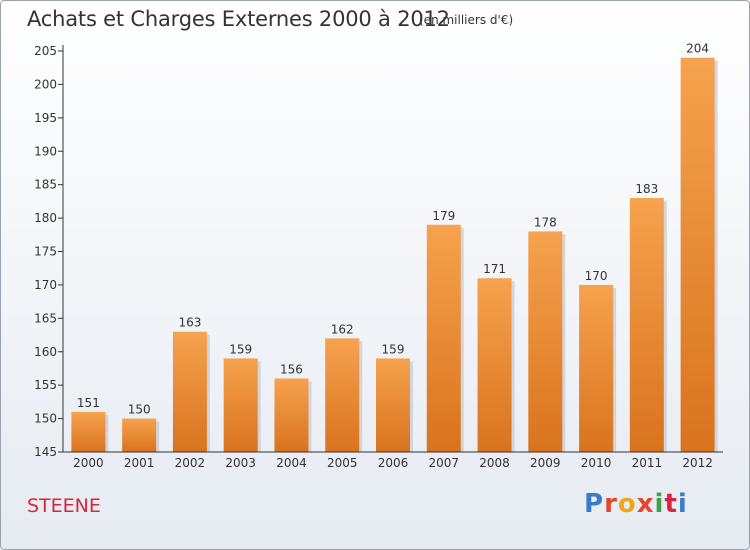 The width and height of the screenshot is (750, 550). What do you see at coordinates (45, 285) in the screenshot?
I see `y-tick-label-170: 170` at bounding box center [45, 285].